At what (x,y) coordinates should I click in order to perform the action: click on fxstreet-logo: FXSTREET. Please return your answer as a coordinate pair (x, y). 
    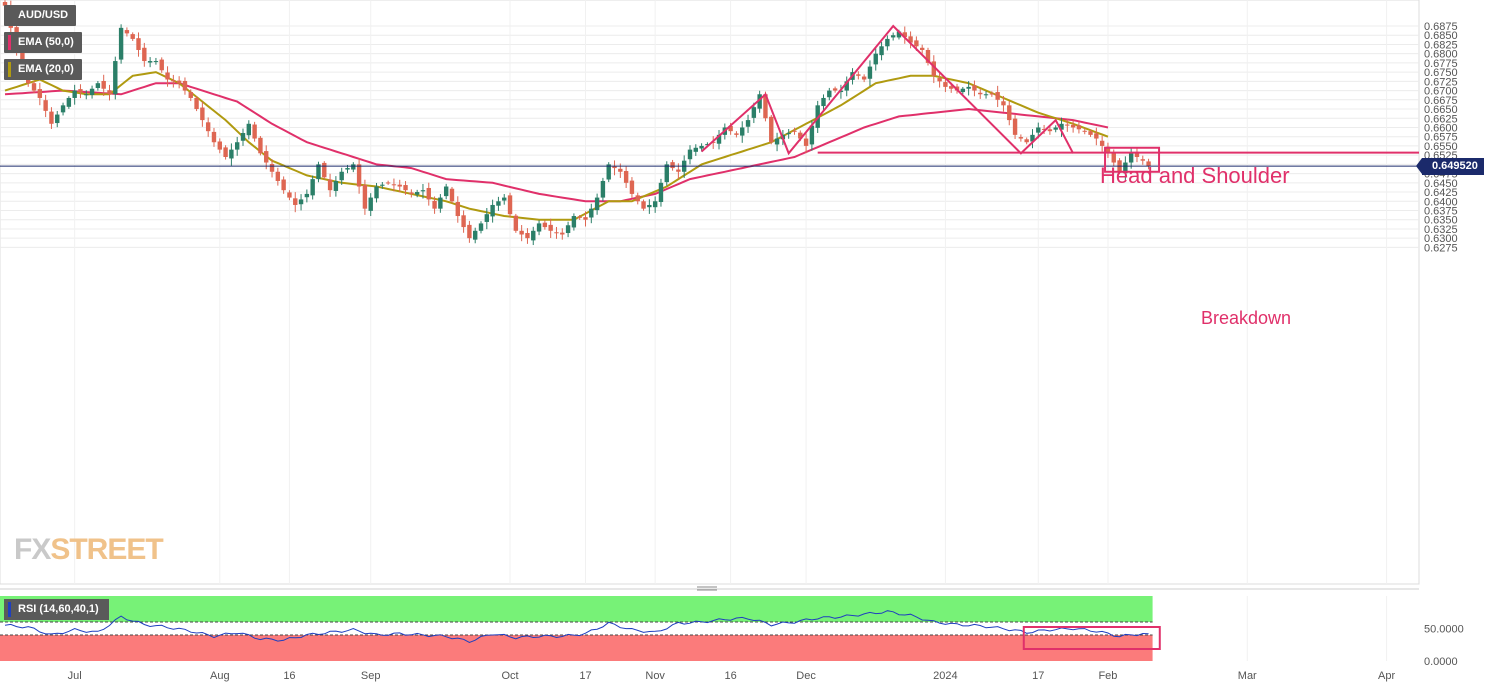
    Looking at the image, I should click on (89, 549).